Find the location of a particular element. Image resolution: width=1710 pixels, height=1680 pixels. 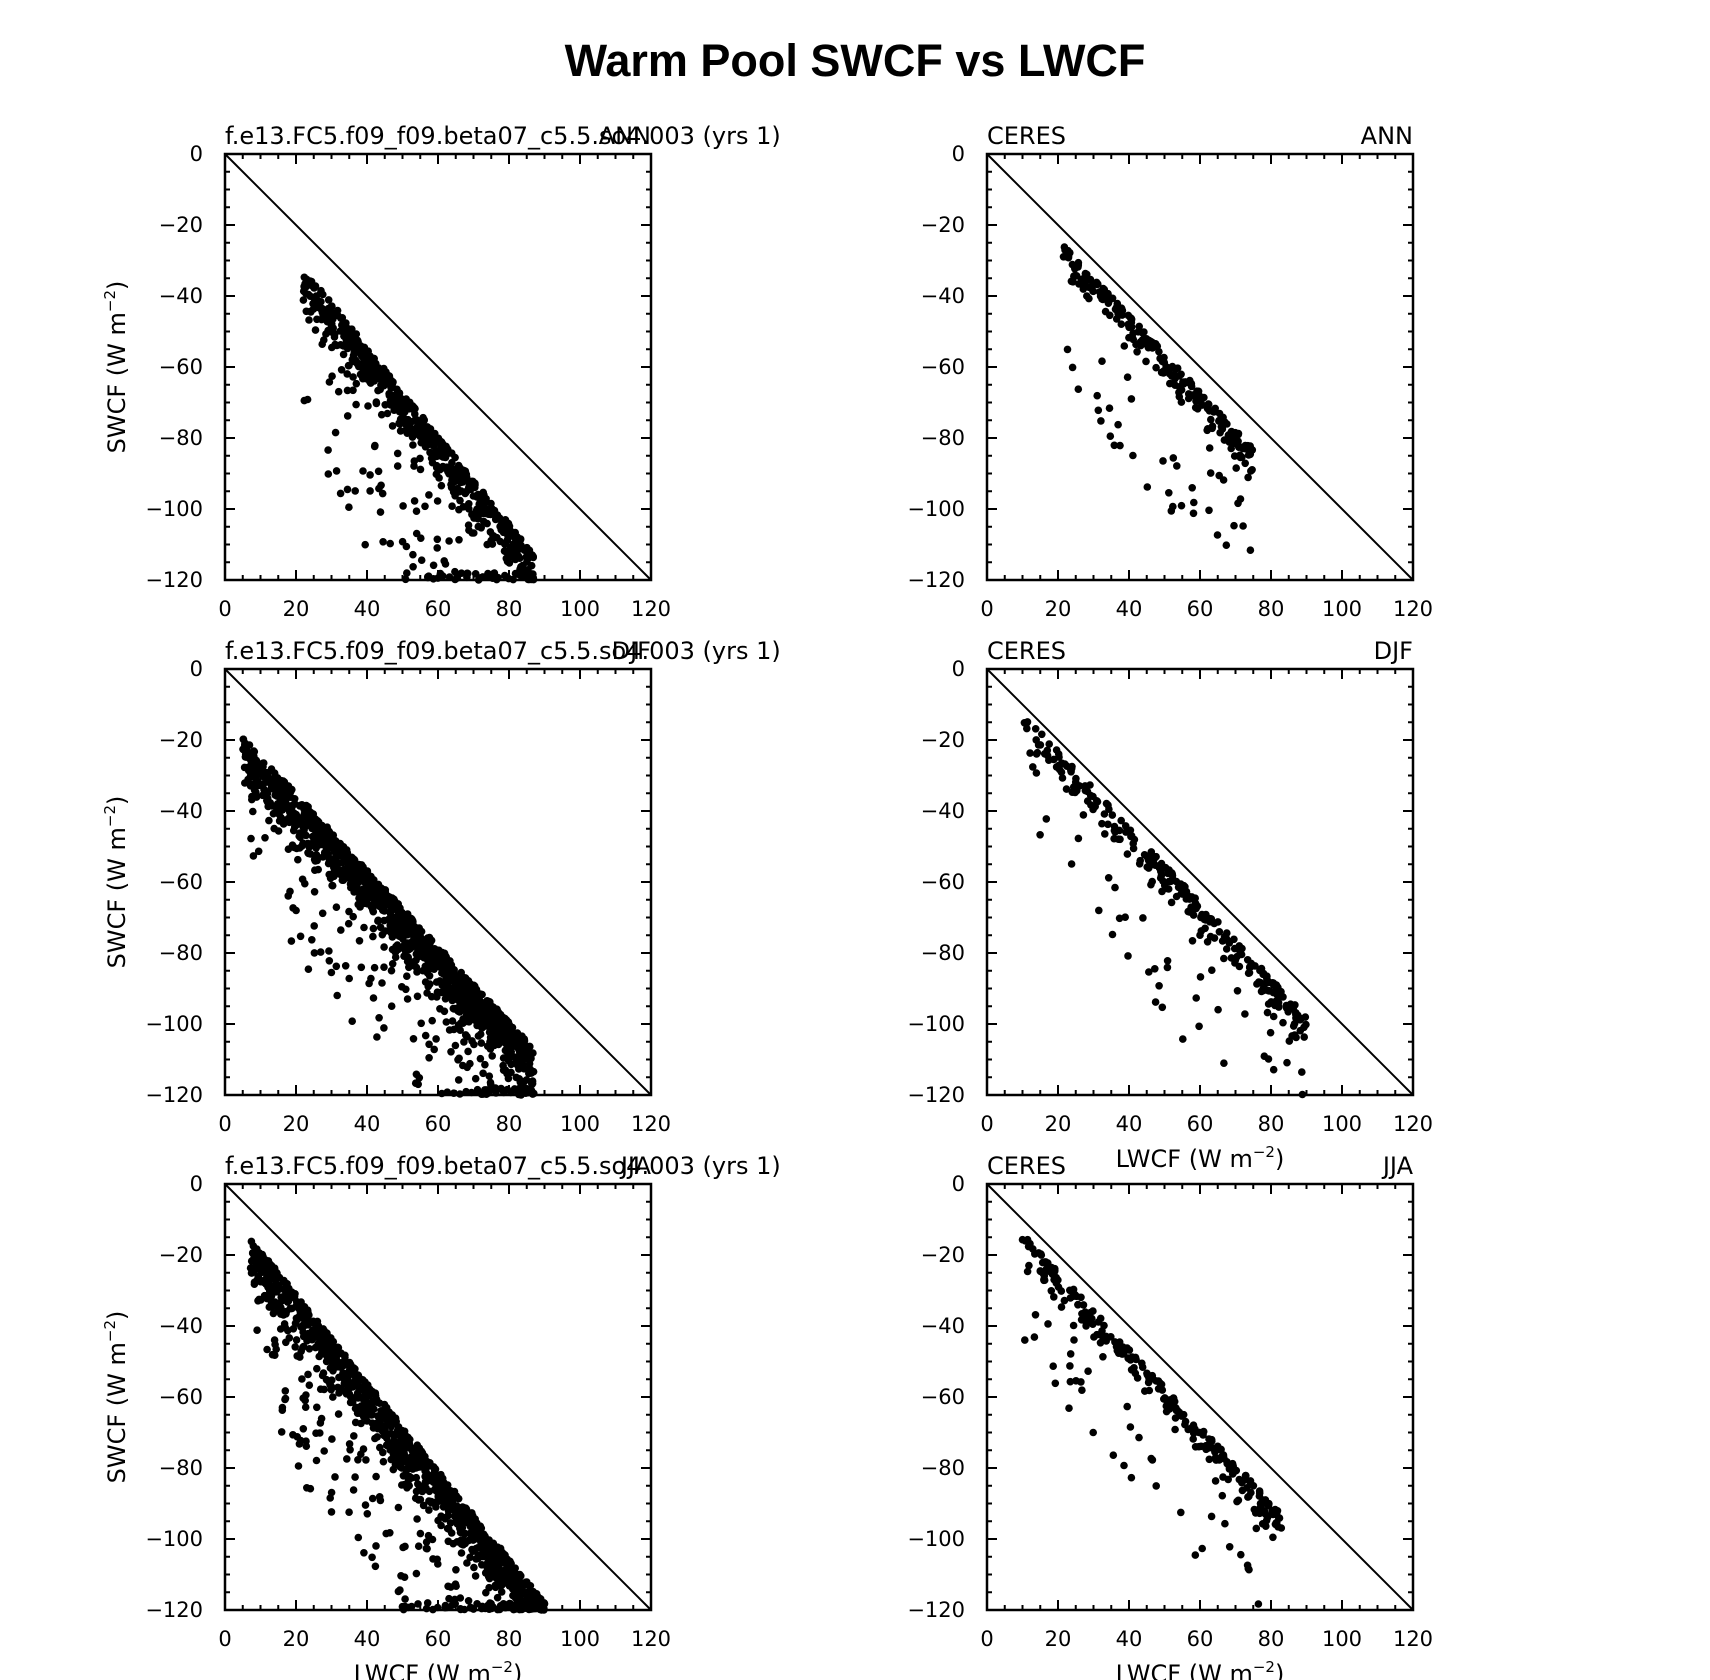

x-tick-label: 60 is located at coordinates (1200, 1639).